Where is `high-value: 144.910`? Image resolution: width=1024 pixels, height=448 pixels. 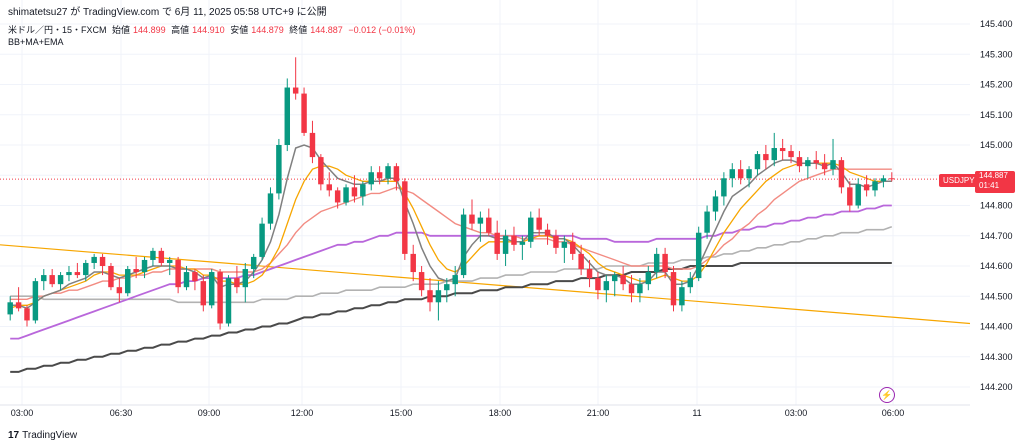 high-value: 144.910 is located at coordinates (208, 30).